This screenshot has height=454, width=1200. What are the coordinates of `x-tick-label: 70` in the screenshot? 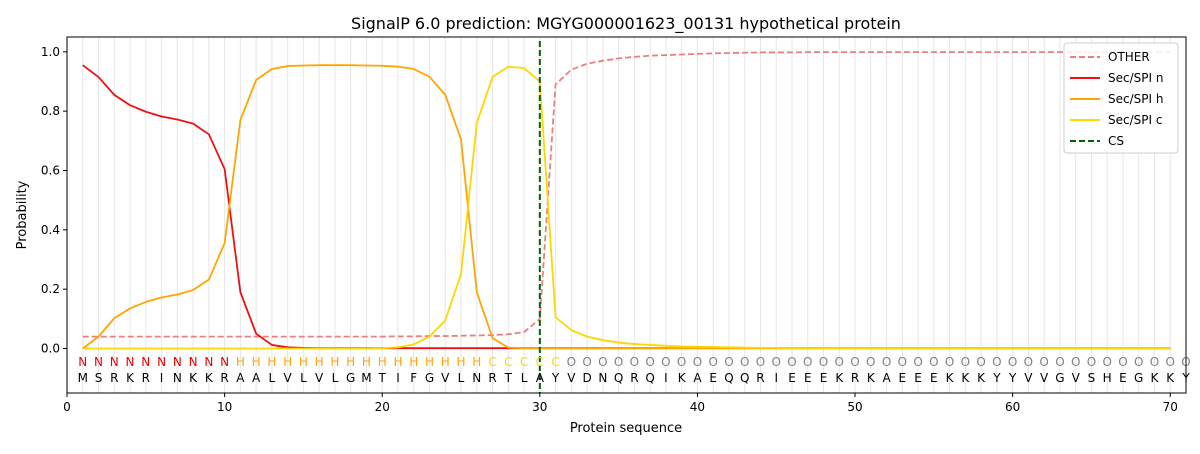 It's located at (1170, 407).